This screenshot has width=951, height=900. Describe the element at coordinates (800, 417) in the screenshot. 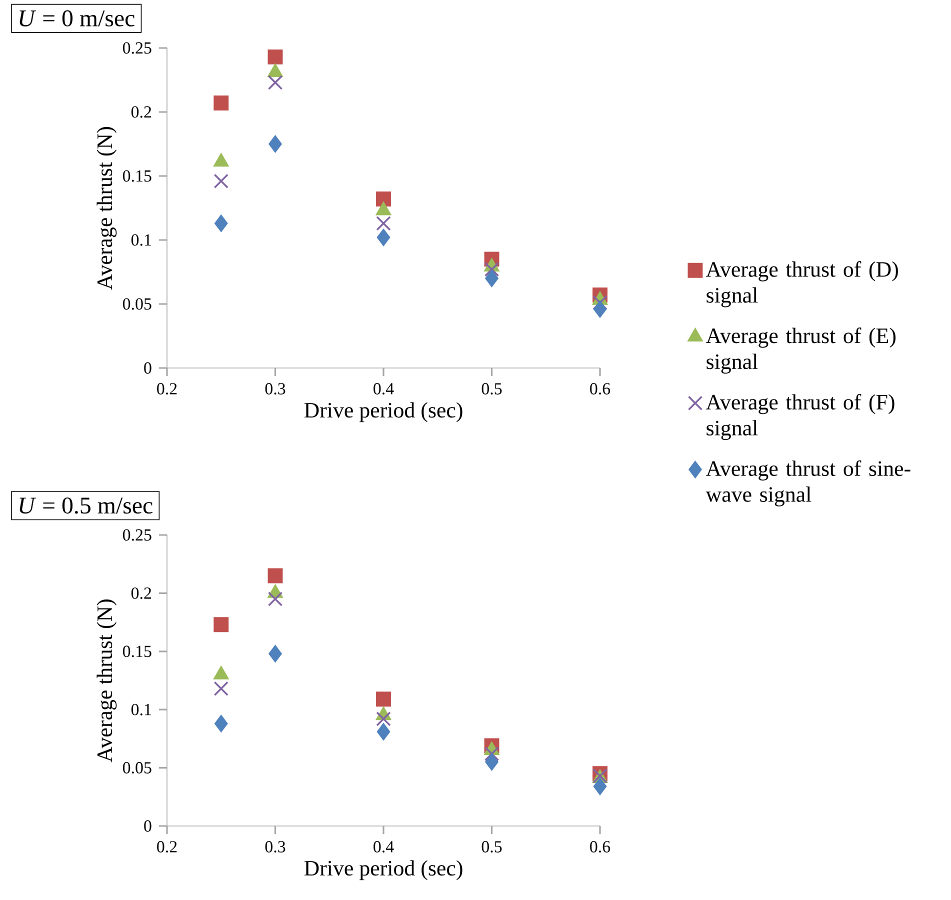

I see `legend-label: Average thrust of (F) signal` at that location.